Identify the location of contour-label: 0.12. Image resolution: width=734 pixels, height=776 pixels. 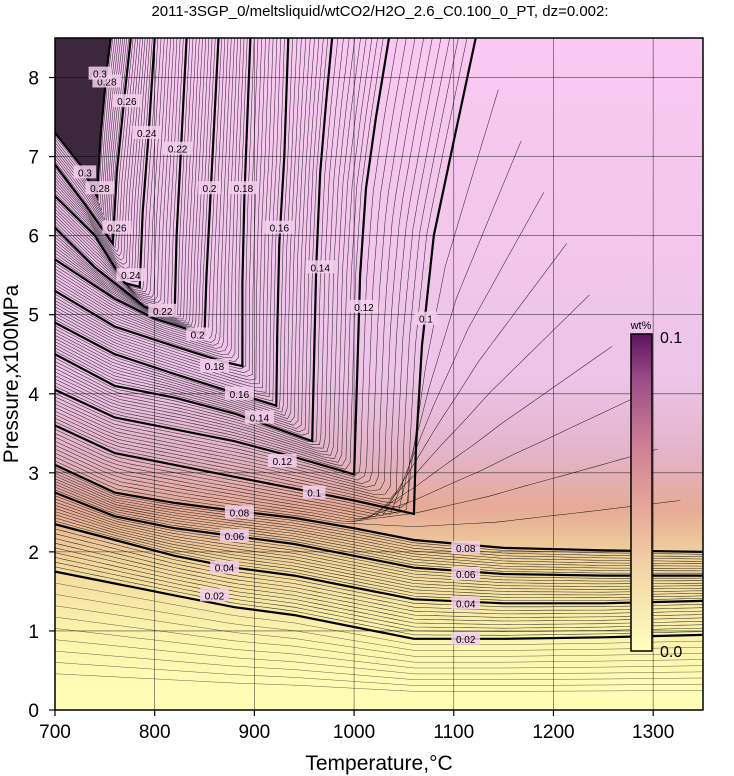
(282, 461).